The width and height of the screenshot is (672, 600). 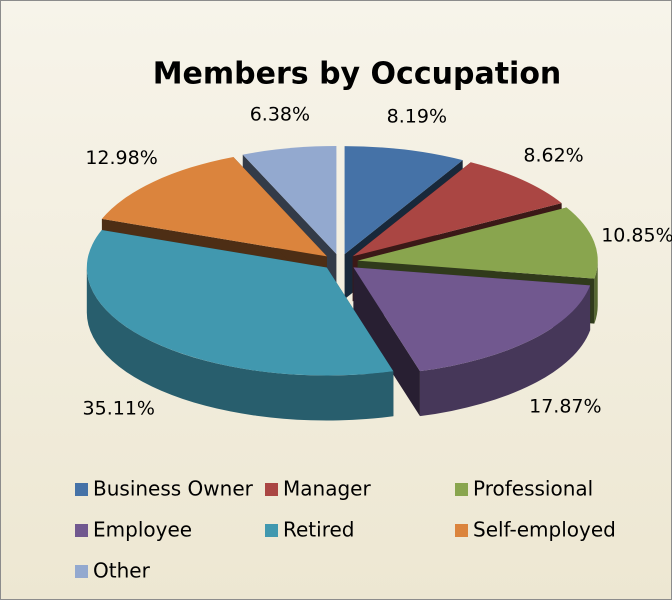 I want to click on legend-label: Business Owner, so click(x=173, y=489).